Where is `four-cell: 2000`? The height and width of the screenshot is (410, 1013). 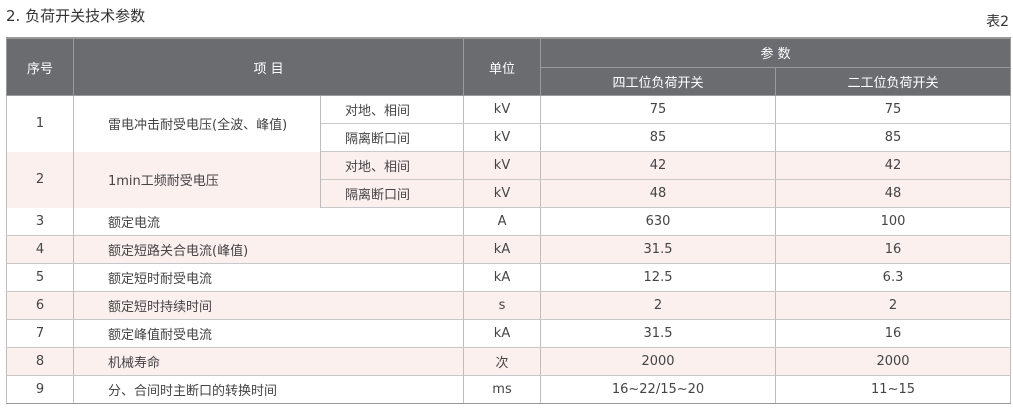
four-cell: 2000 is located at coordinates (658, 361).